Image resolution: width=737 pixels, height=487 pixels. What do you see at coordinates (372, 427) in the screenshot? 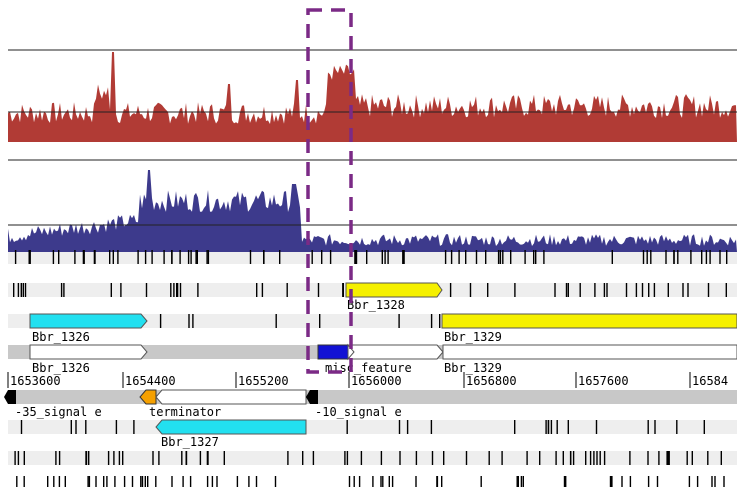
I see `reverse-gene-track` at bounding box center [372, 427].